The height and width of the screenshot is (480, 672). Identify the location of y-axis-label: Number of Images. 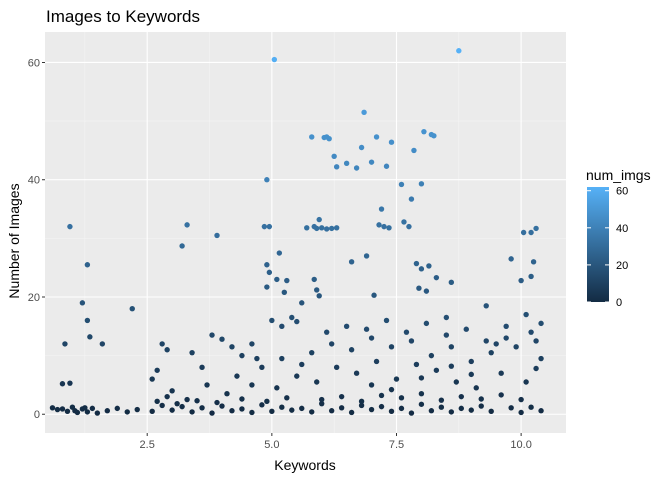
(14, 240).